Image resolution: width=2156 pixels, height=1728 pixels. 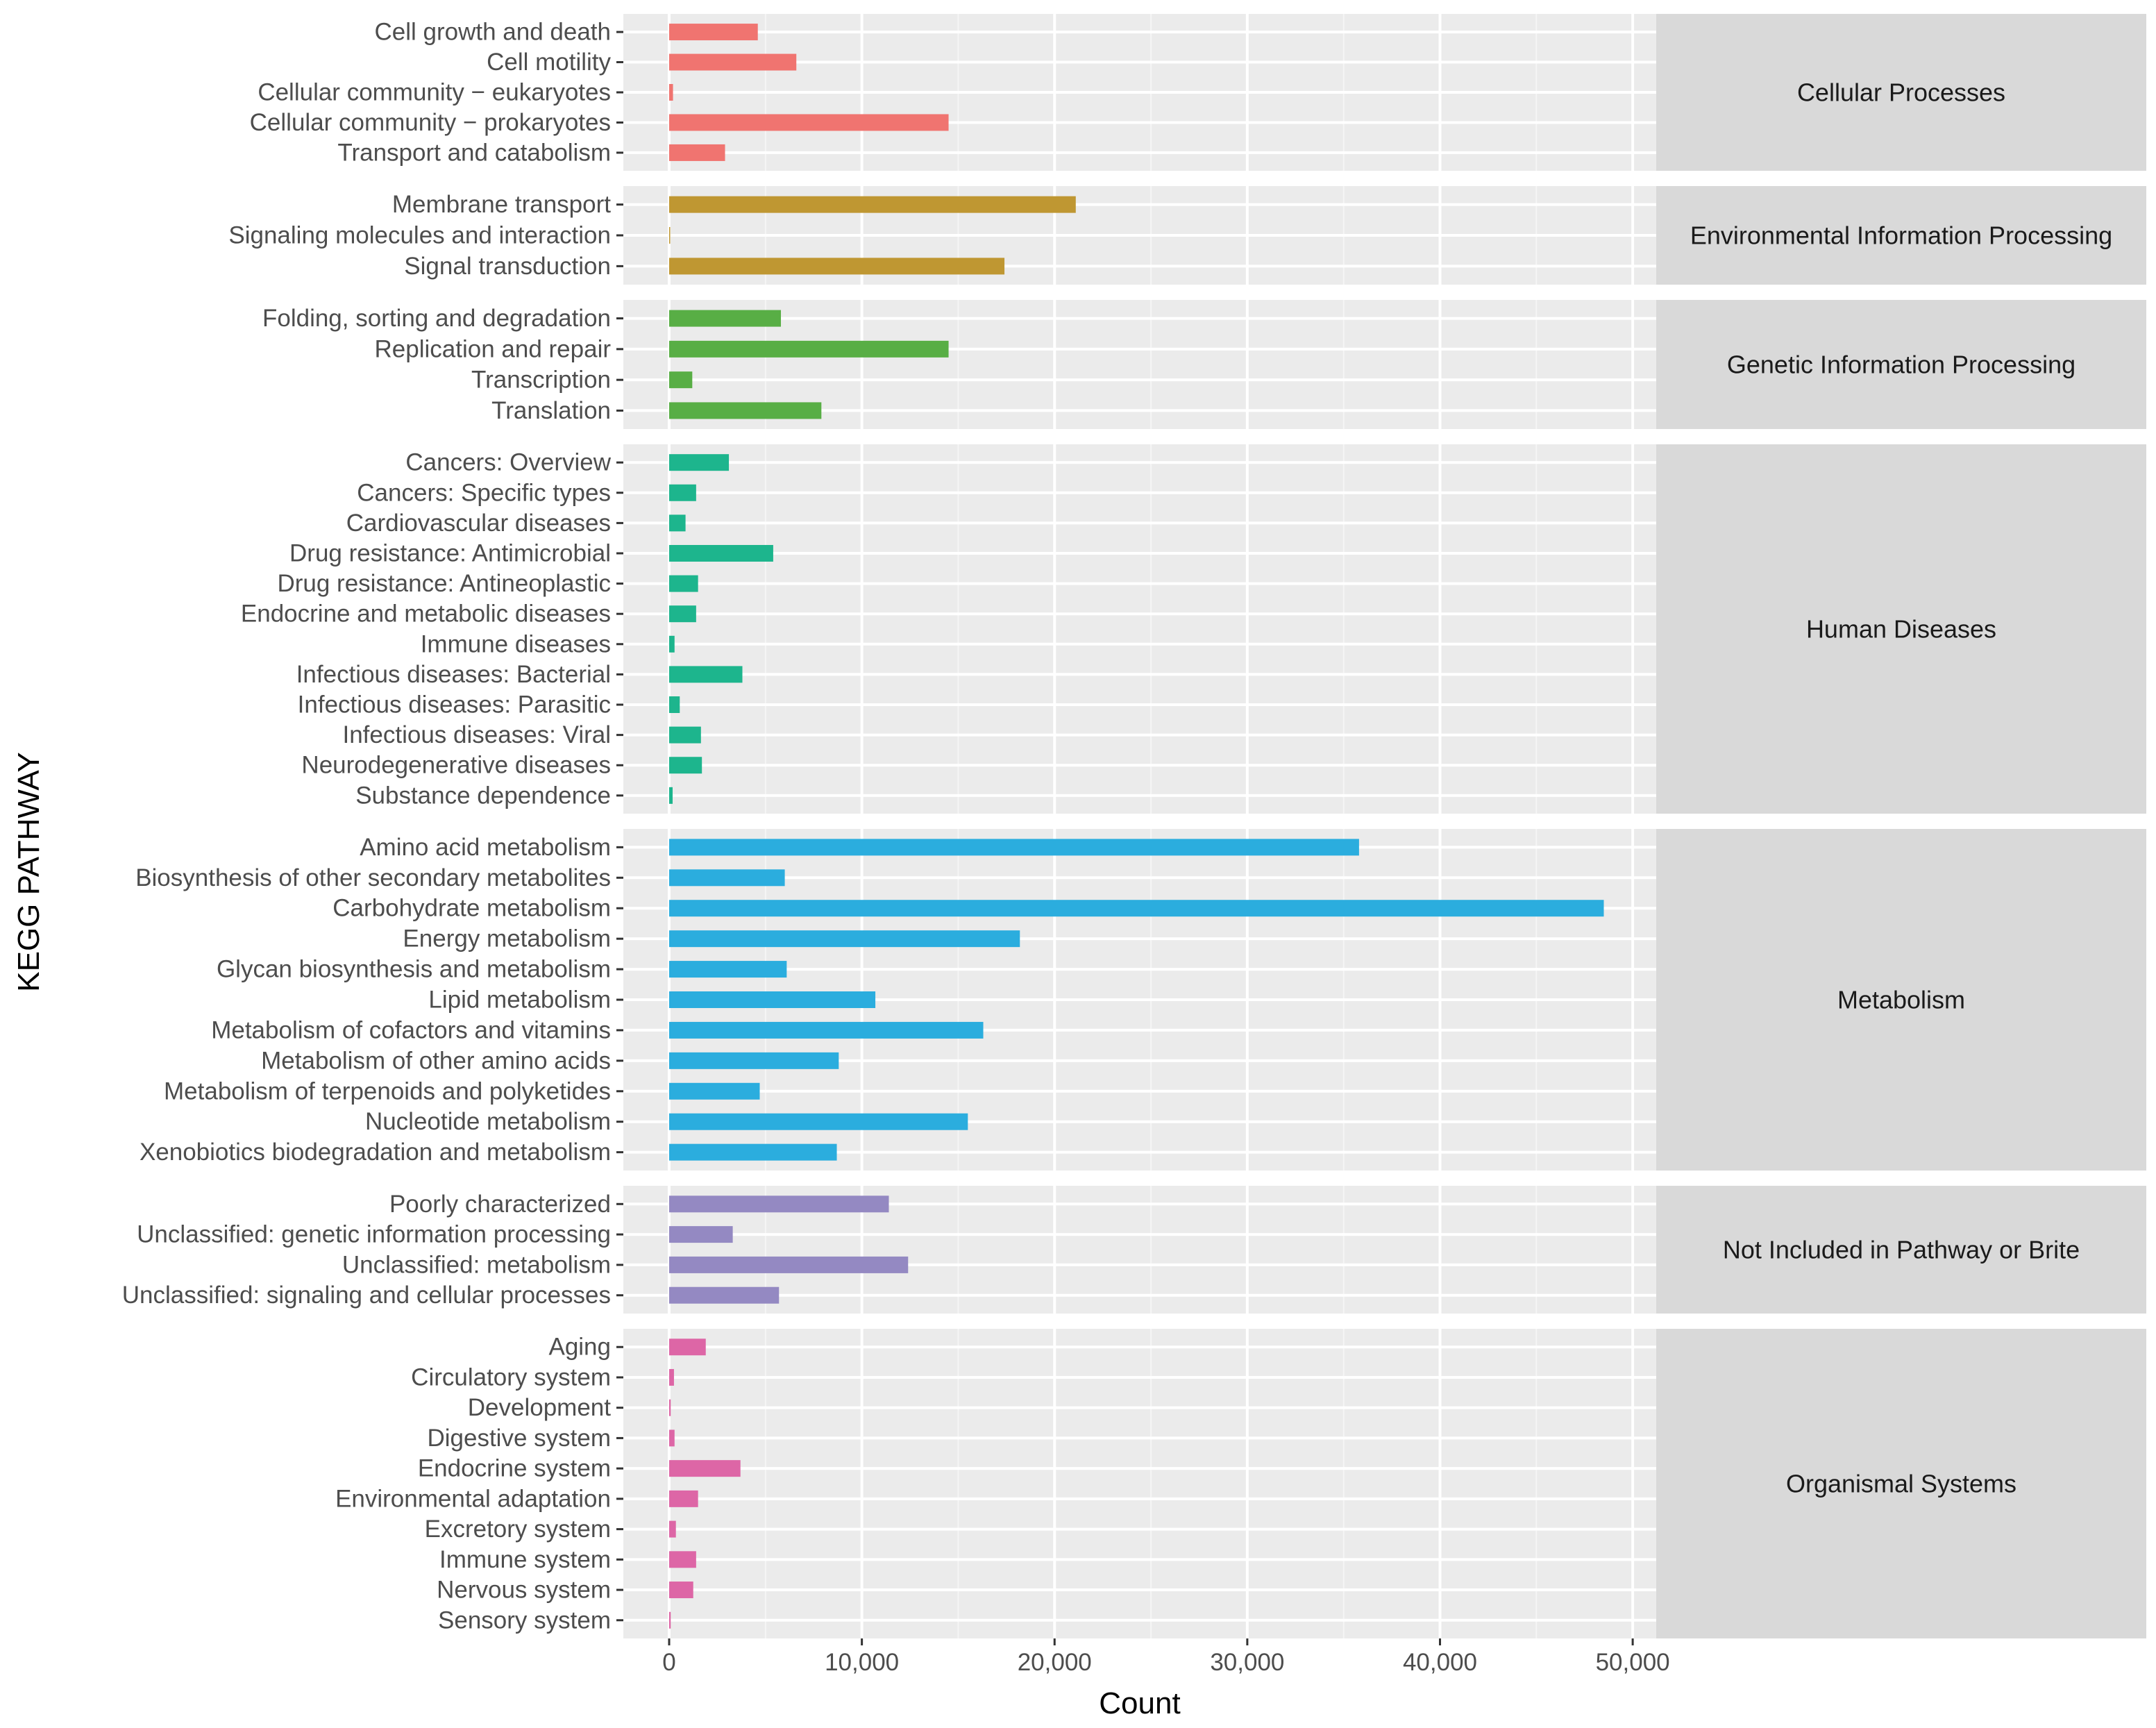 I want to click on y-tick-label-digestive-system: Digestive system, so click(x=519, y=1439).